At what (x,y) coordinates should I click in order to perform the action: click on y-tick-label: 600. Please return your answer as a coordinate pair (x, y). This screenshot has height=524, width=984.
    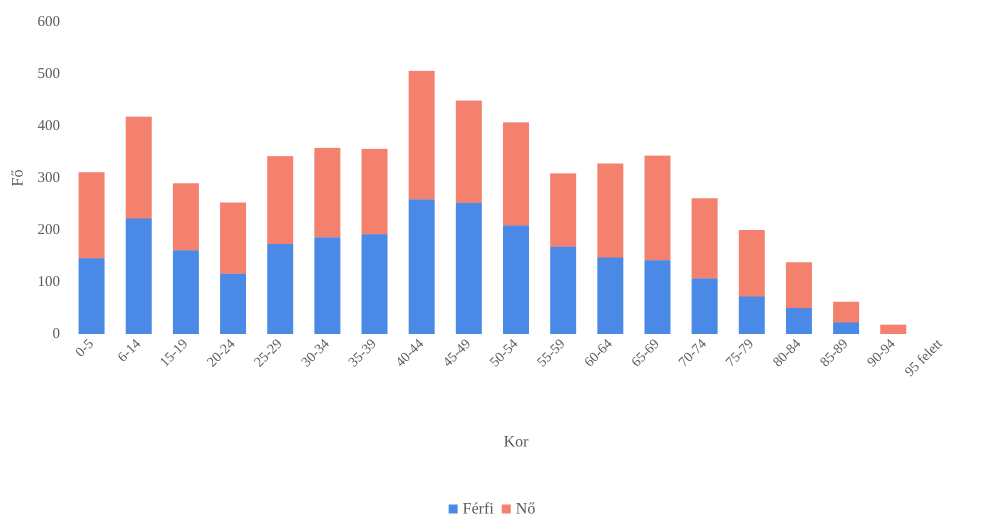
    Looking at the image, I should click on (49, 22).